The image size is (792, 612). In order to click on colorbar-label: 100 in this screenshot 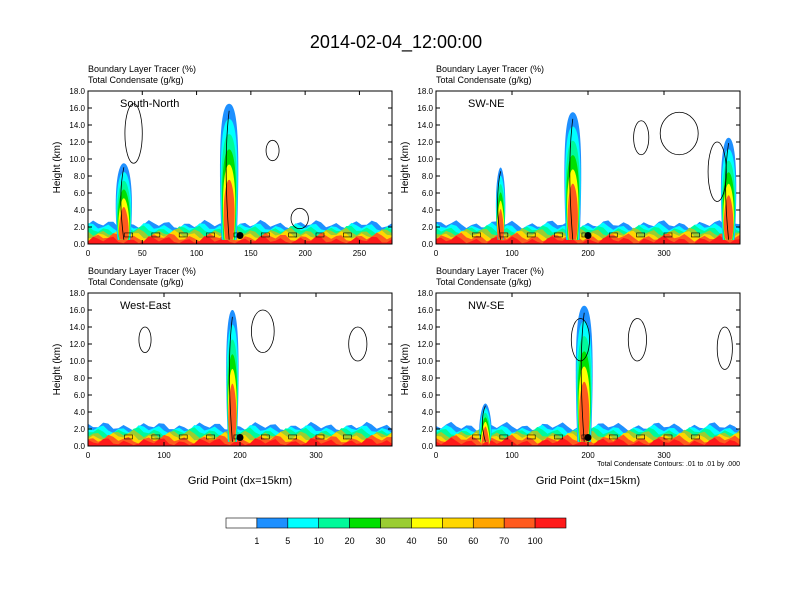, I will do `click(535, 541)`.